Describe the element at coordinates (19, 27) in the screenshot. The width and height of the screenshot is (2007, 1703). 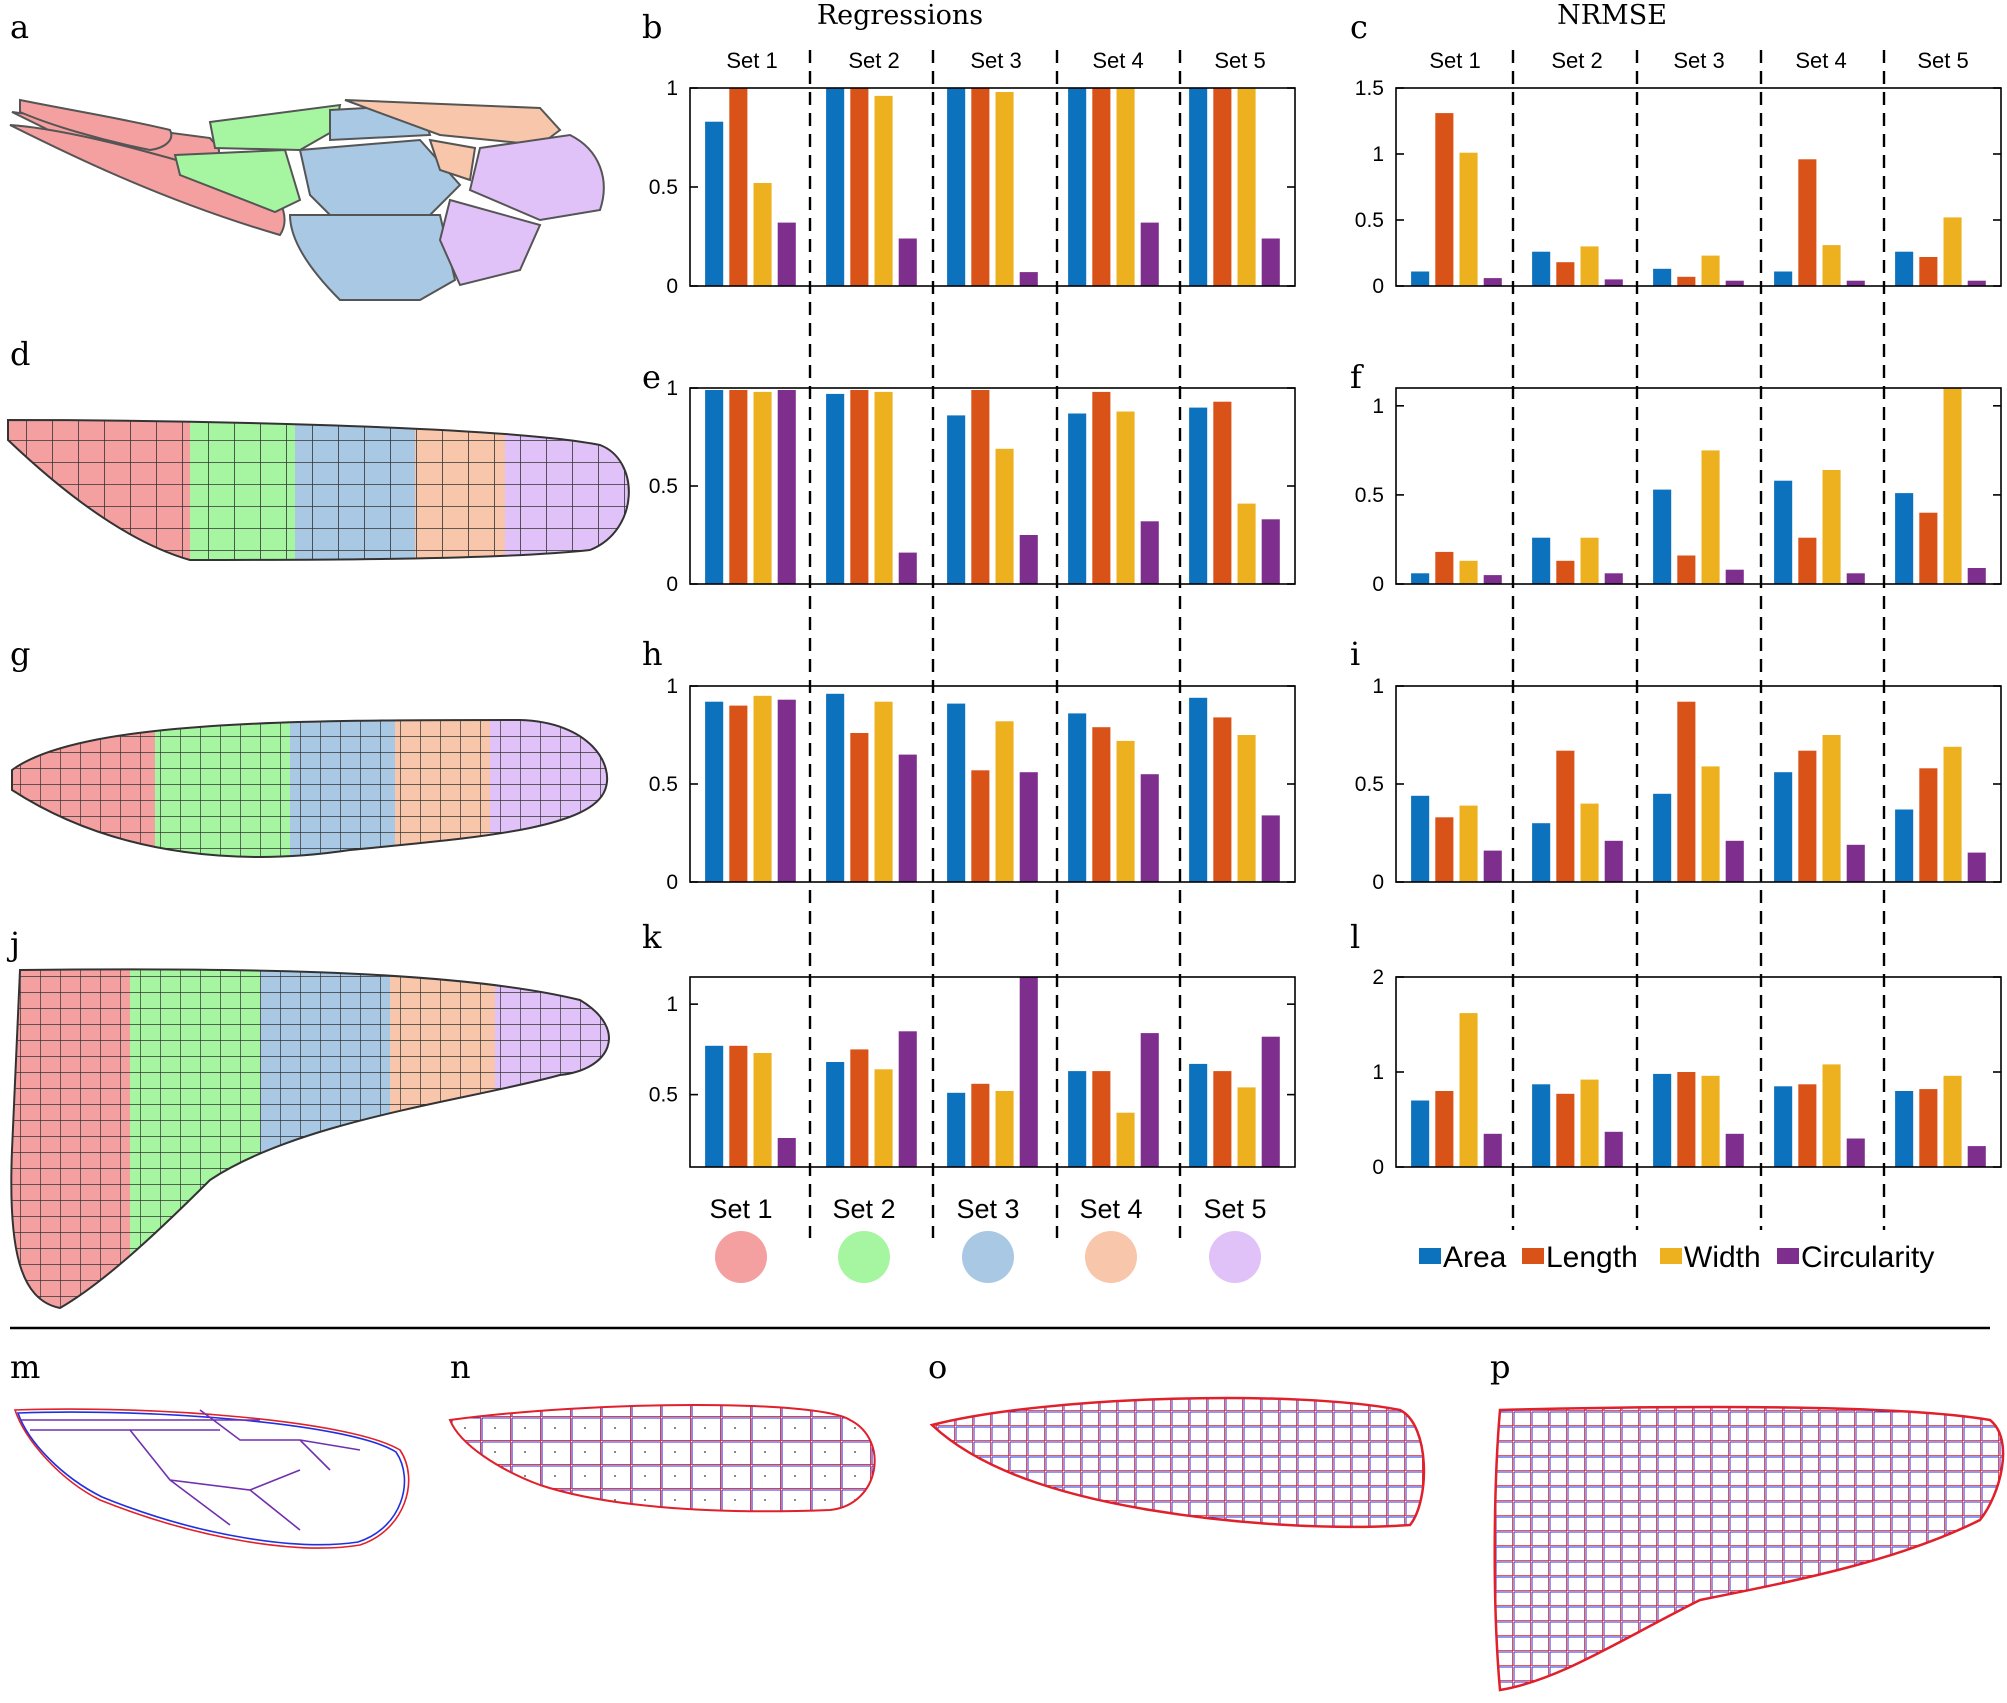
I see `panel-letter-a: a` at that location.